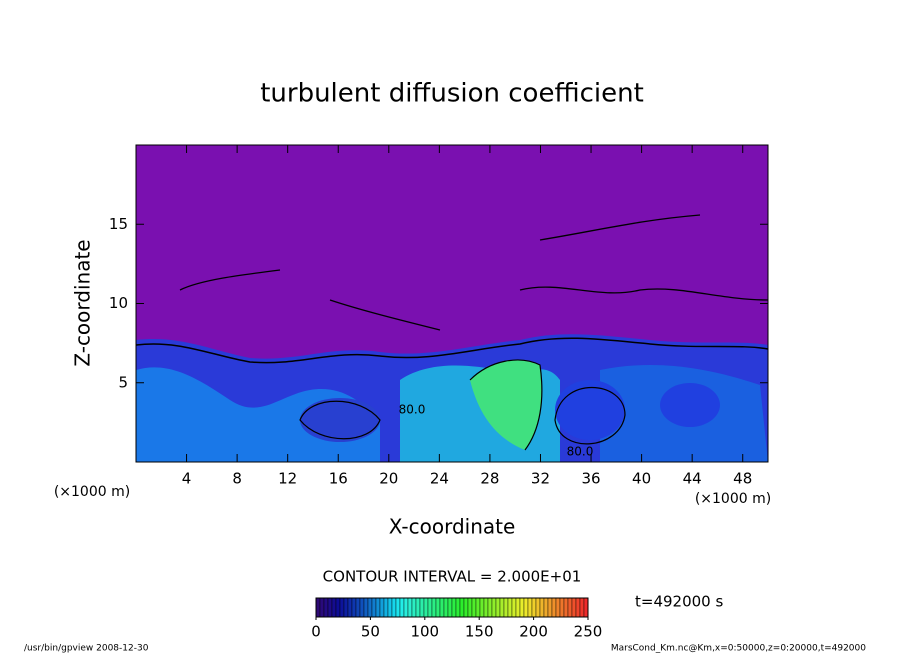 This screenshot has height=654, width=904. I want to click on colorbar-tick-label: 50, so click(370, 632).